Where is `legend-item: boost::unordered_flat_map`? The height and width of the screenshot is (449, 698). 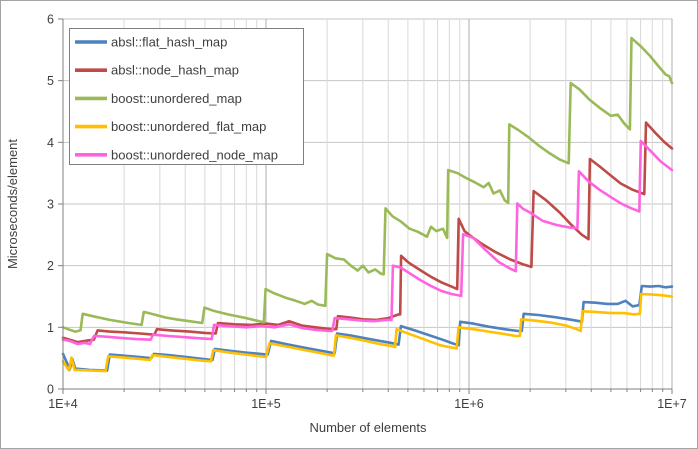
legend-item: boost::unordered_flat_map is located at coordinates (170, 126).